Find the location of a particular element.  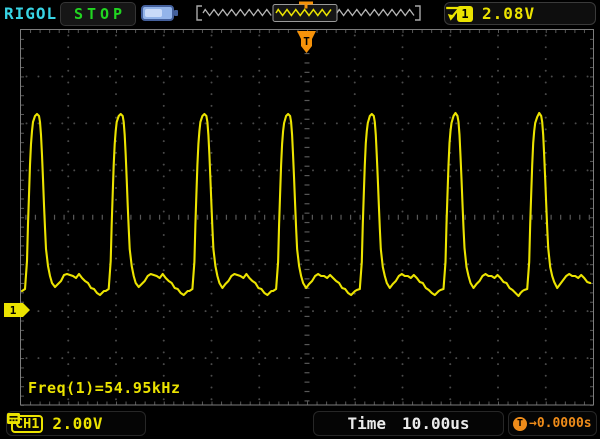

trigger-offset-icon: T is located at coordinates (520, 423).